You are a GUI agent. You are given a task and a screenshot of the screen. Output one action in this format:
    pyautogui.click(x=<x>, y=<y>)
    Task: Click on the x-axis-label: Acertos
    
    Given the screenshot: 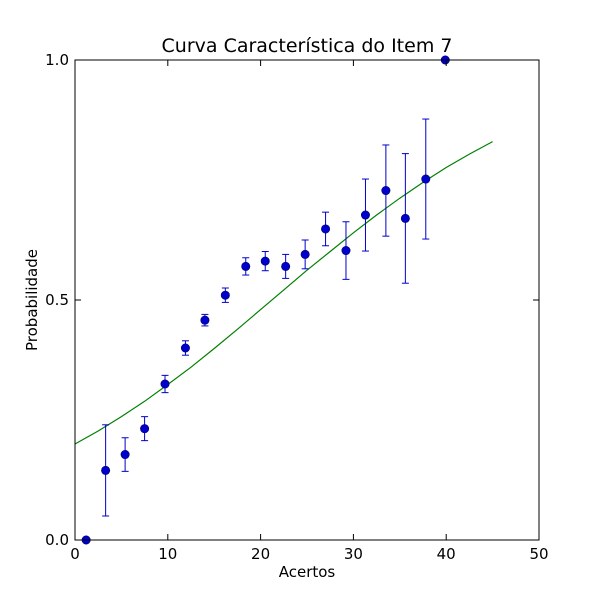 What is the action you would take?
    pyautogui.click(x=307, y=572)
    